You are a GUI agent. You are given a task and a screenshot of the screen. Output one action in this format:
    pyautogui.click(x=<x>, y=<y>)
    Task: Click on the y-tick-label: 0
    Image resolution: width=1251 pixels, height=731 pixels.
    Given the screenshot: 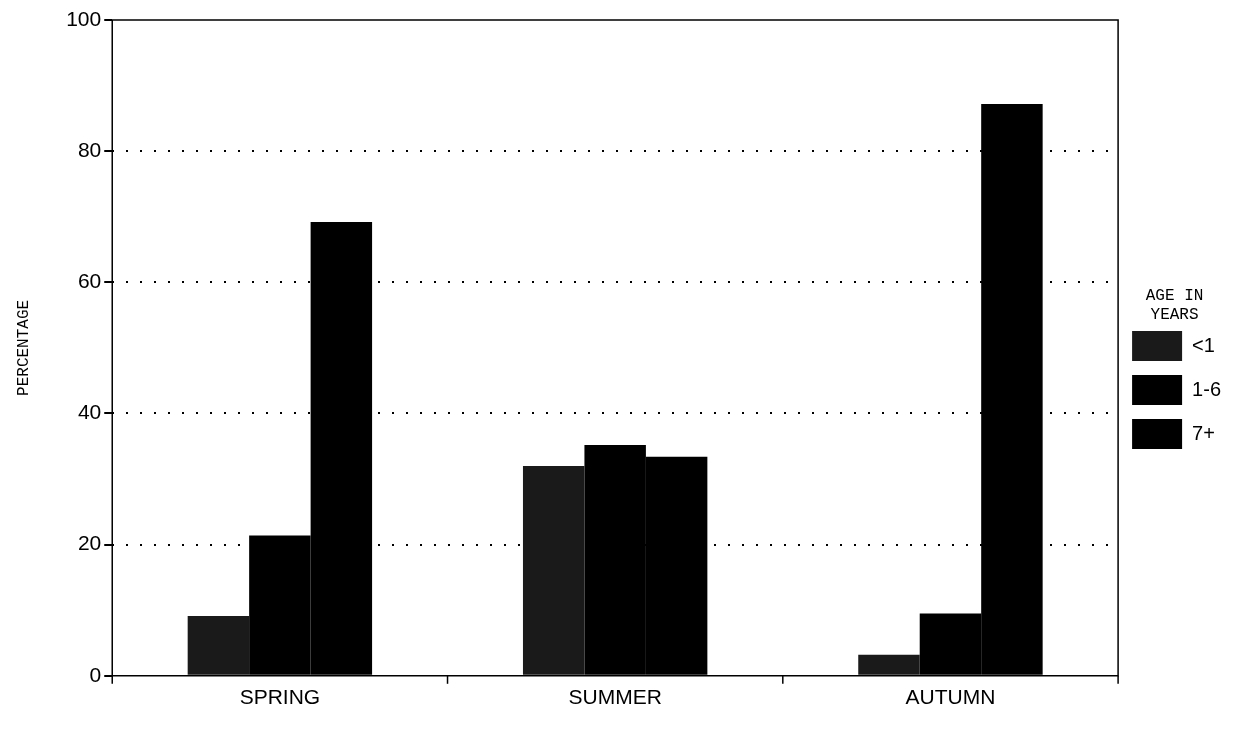 What is the action you would take?
    pyautogui.click(x=95, y=674)
    